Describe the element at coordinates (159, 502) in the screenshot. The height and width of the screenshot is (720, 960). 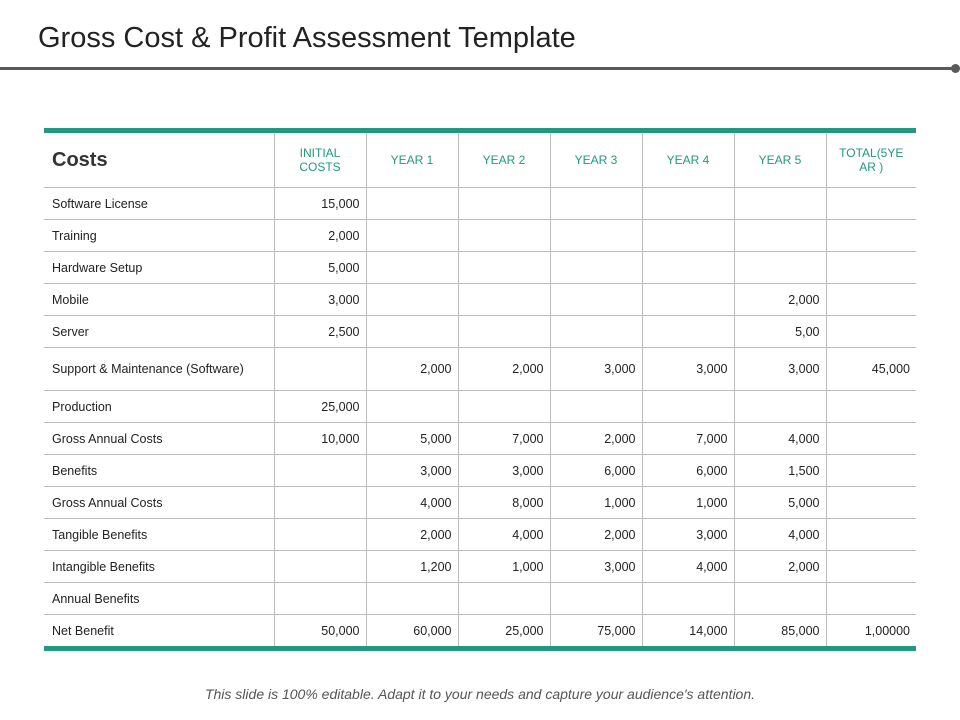
I see `row-label: Gross Annual Costs` at that location.